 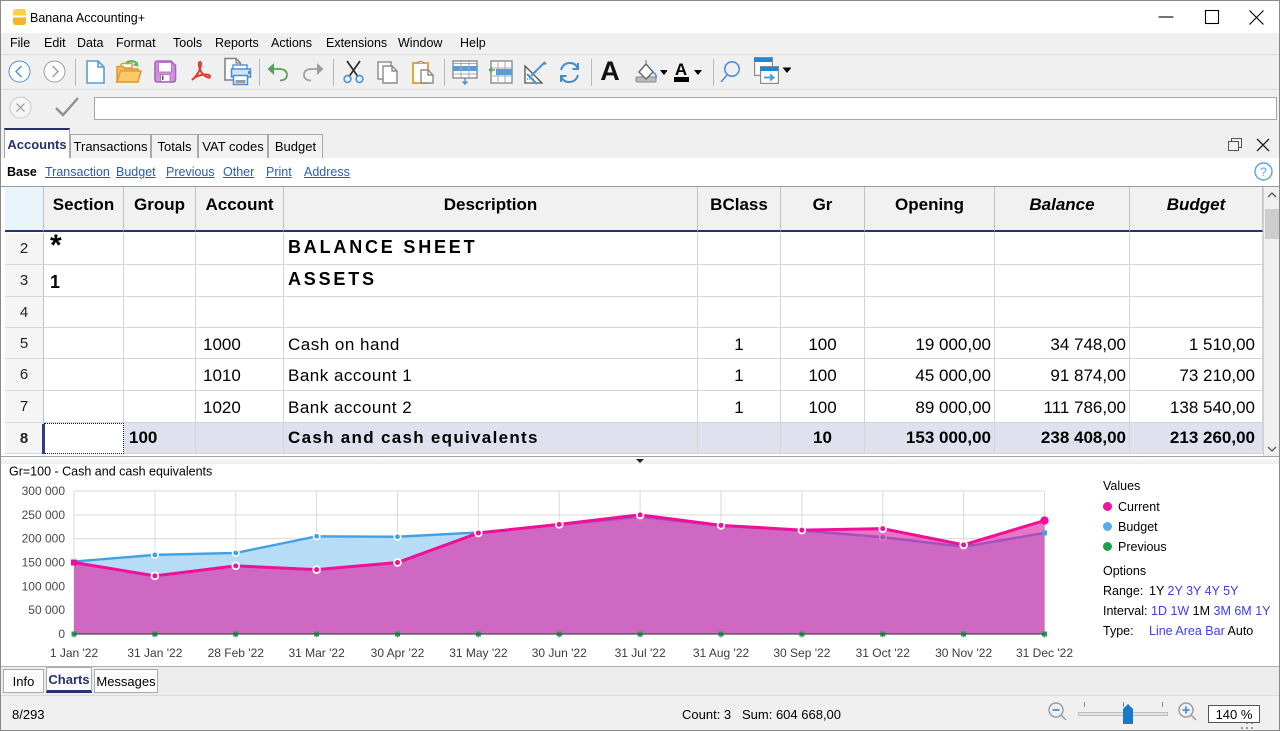 What do you see at coordinates (154, 653) in the screenshot?
I see `svg-text: 31 Jan '22` at bounding box center [154, 653].